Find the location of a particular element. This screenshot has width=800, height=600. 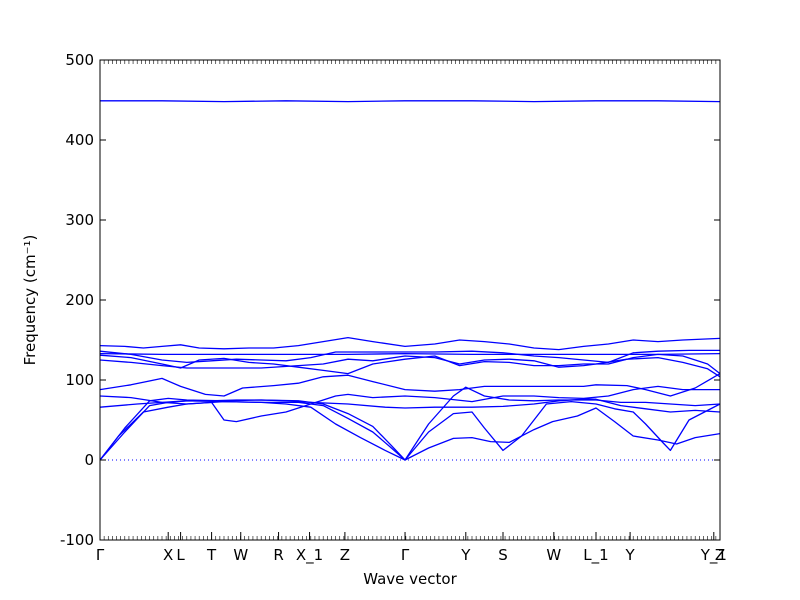

x-tick-label: X is located at coordinates (168, 555).